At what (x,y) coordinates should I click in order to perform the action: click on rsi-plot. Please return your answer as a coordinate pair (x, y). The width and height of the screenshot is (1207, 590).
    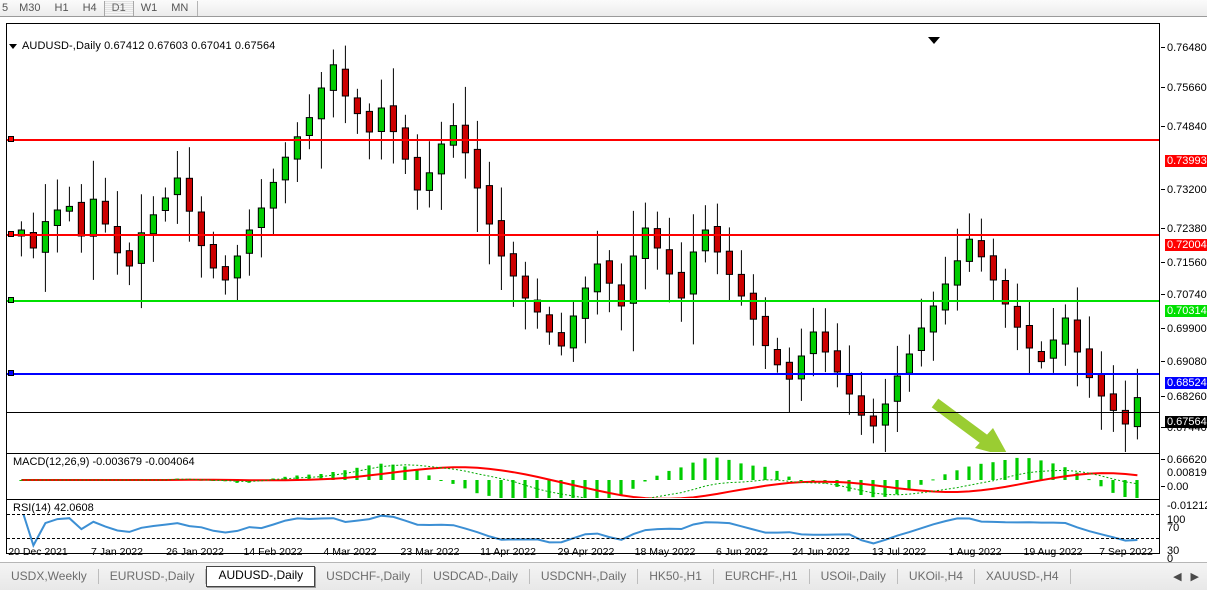
    Looking at the image, I should click on (579, 527).